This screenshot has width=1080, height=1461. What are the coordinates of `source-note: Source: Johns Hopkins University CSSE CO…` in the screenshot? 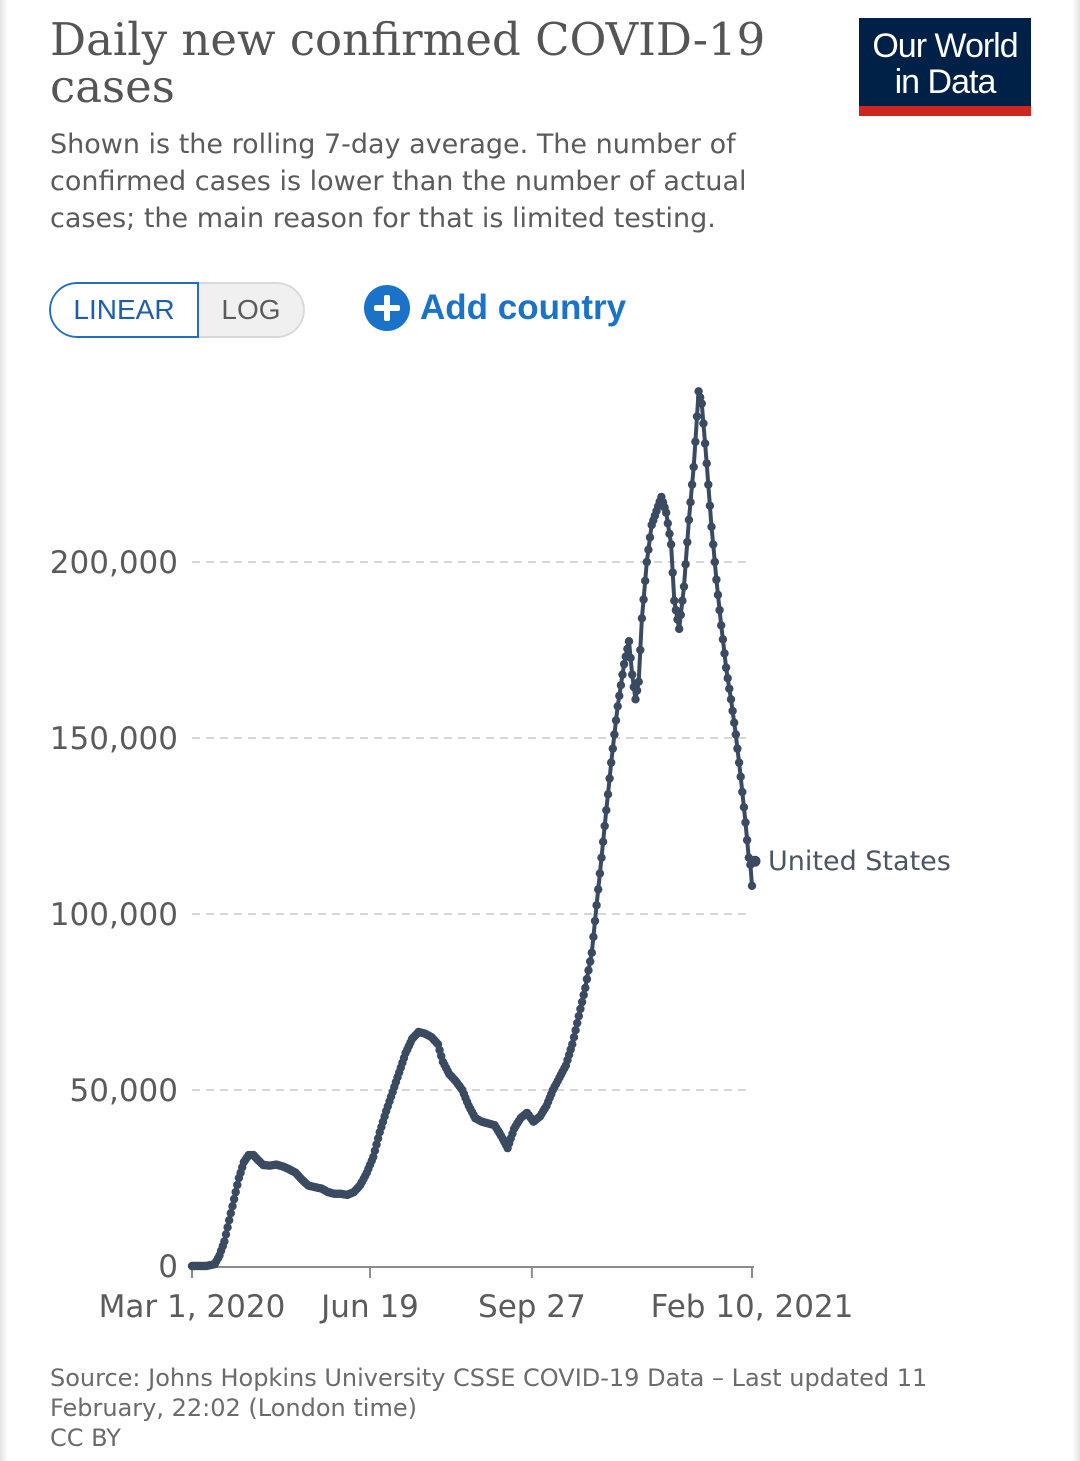 It's located at (489, 1393).